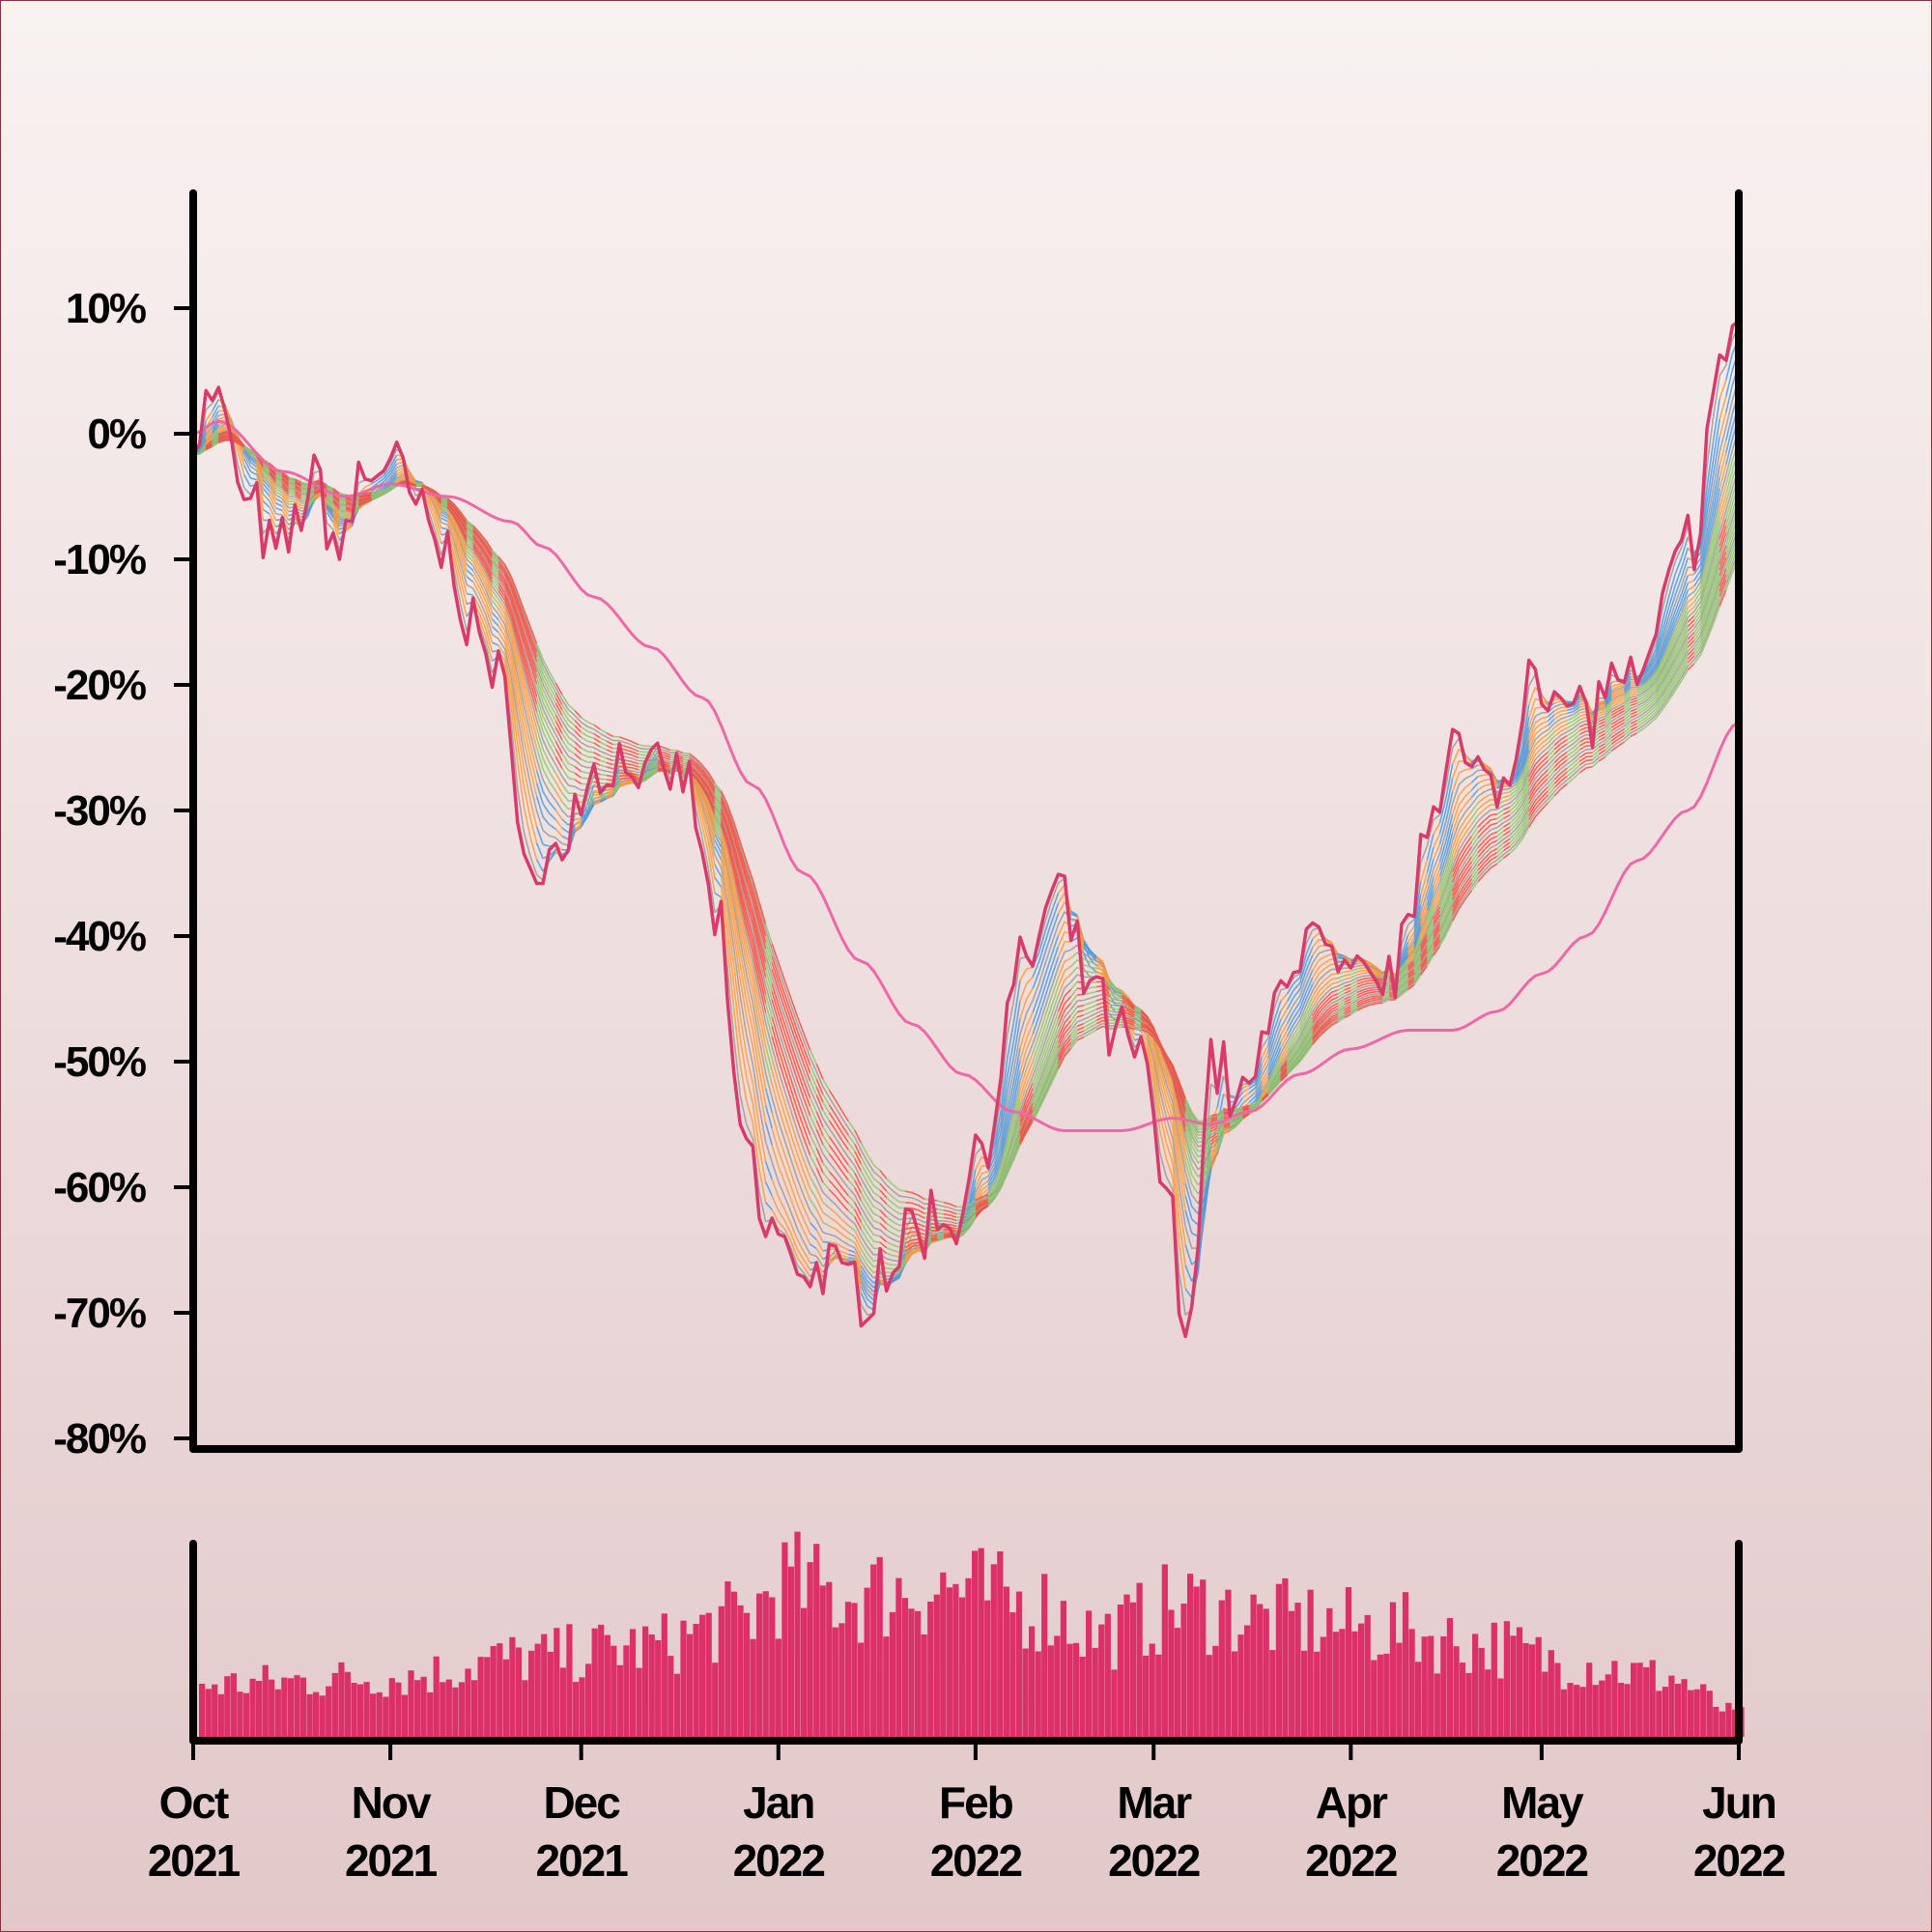  Describe the element at coordinates (976, 1802) in the screenshot. I see `x-tick-month: Feb` at that location.